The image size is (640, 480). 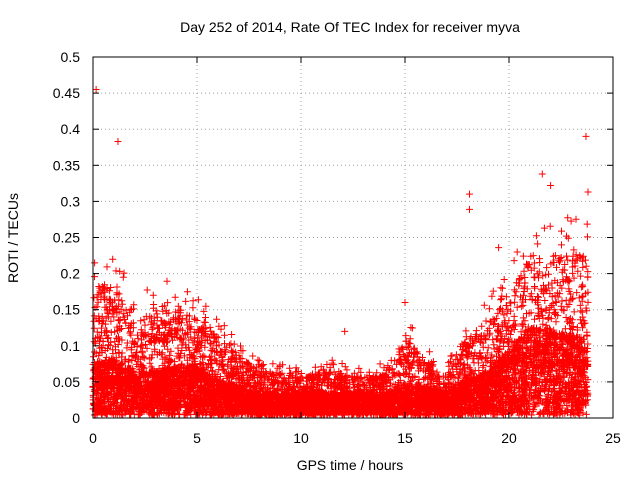 I want to click on x-tick-labels: 0 5 10 15 20 25, so click(x=355, y=438).